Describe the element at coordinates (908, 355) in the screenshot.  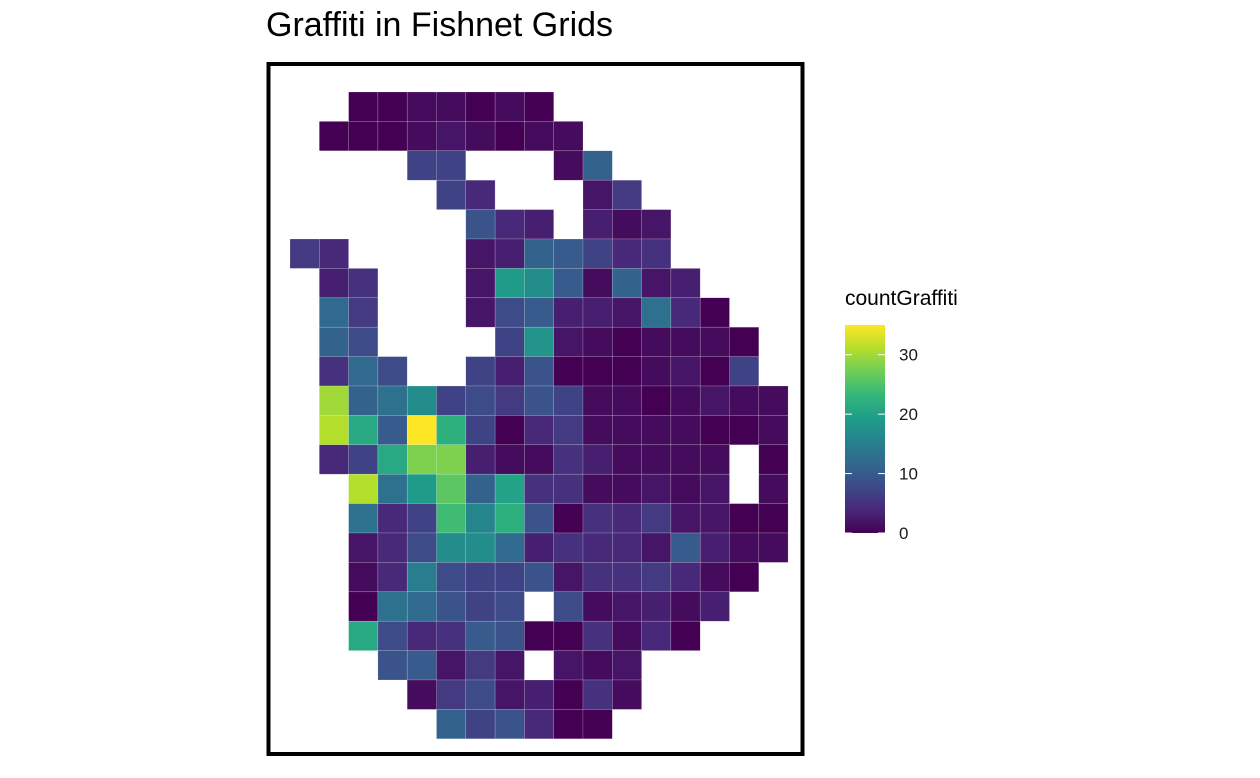
I see `legend-tick-label: 30` at that location.